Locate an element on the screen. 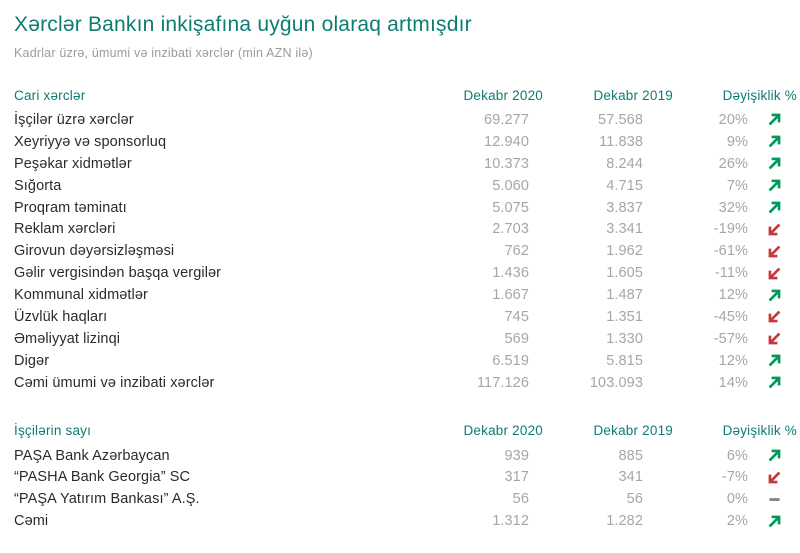 The height and width of the screenshot is (553, 800). change-percent-value: 9% is located at coordinates (737, 141).